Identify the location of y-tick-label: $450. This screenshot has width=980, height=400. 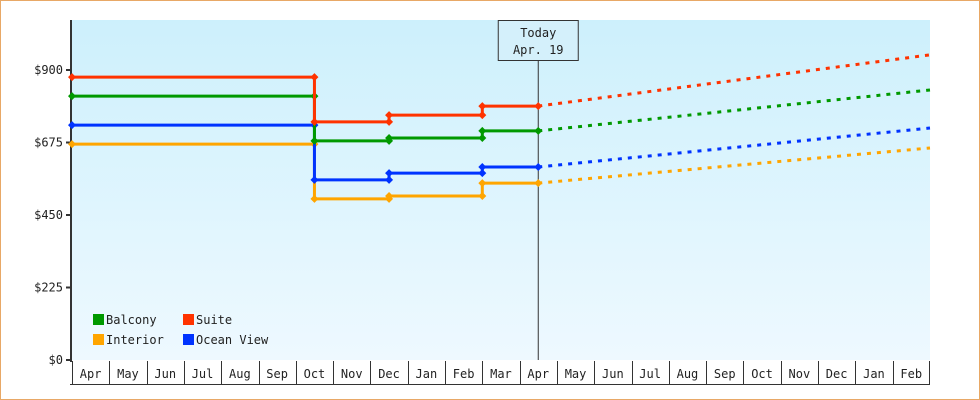
(48, 215).